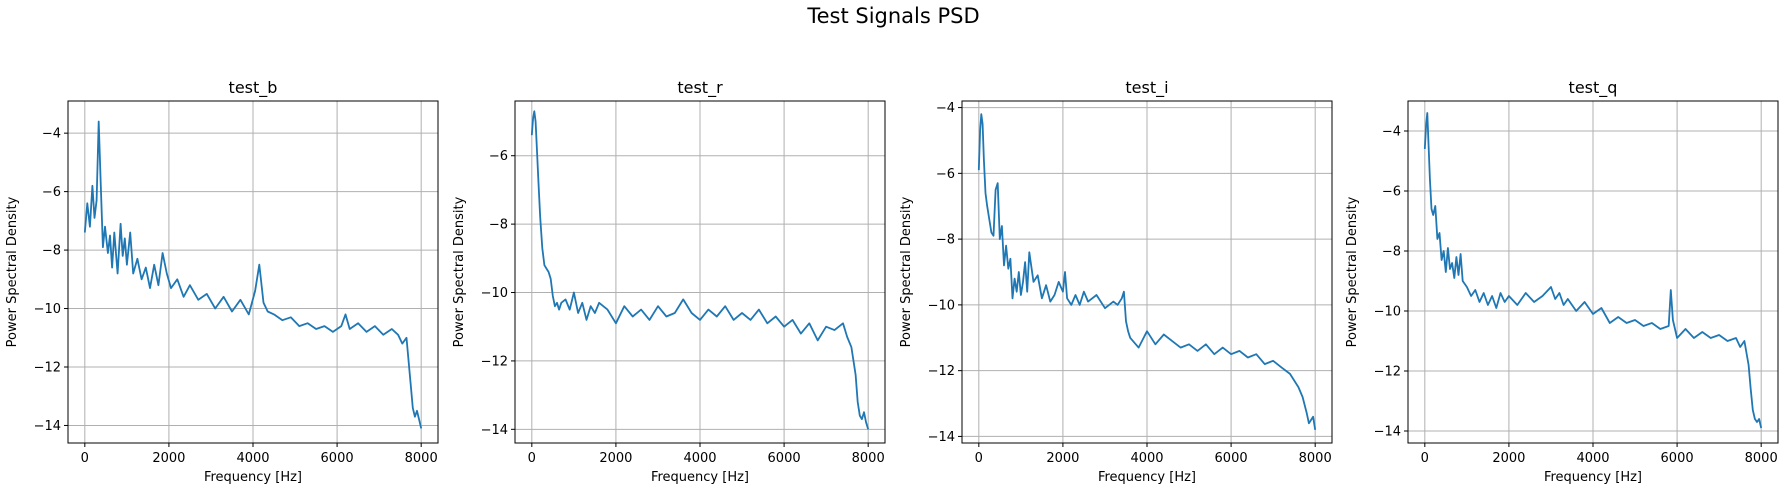  Describe the element at coordinates (700, 88) in the screenshot. I see `panel-title: test_r` at that location.